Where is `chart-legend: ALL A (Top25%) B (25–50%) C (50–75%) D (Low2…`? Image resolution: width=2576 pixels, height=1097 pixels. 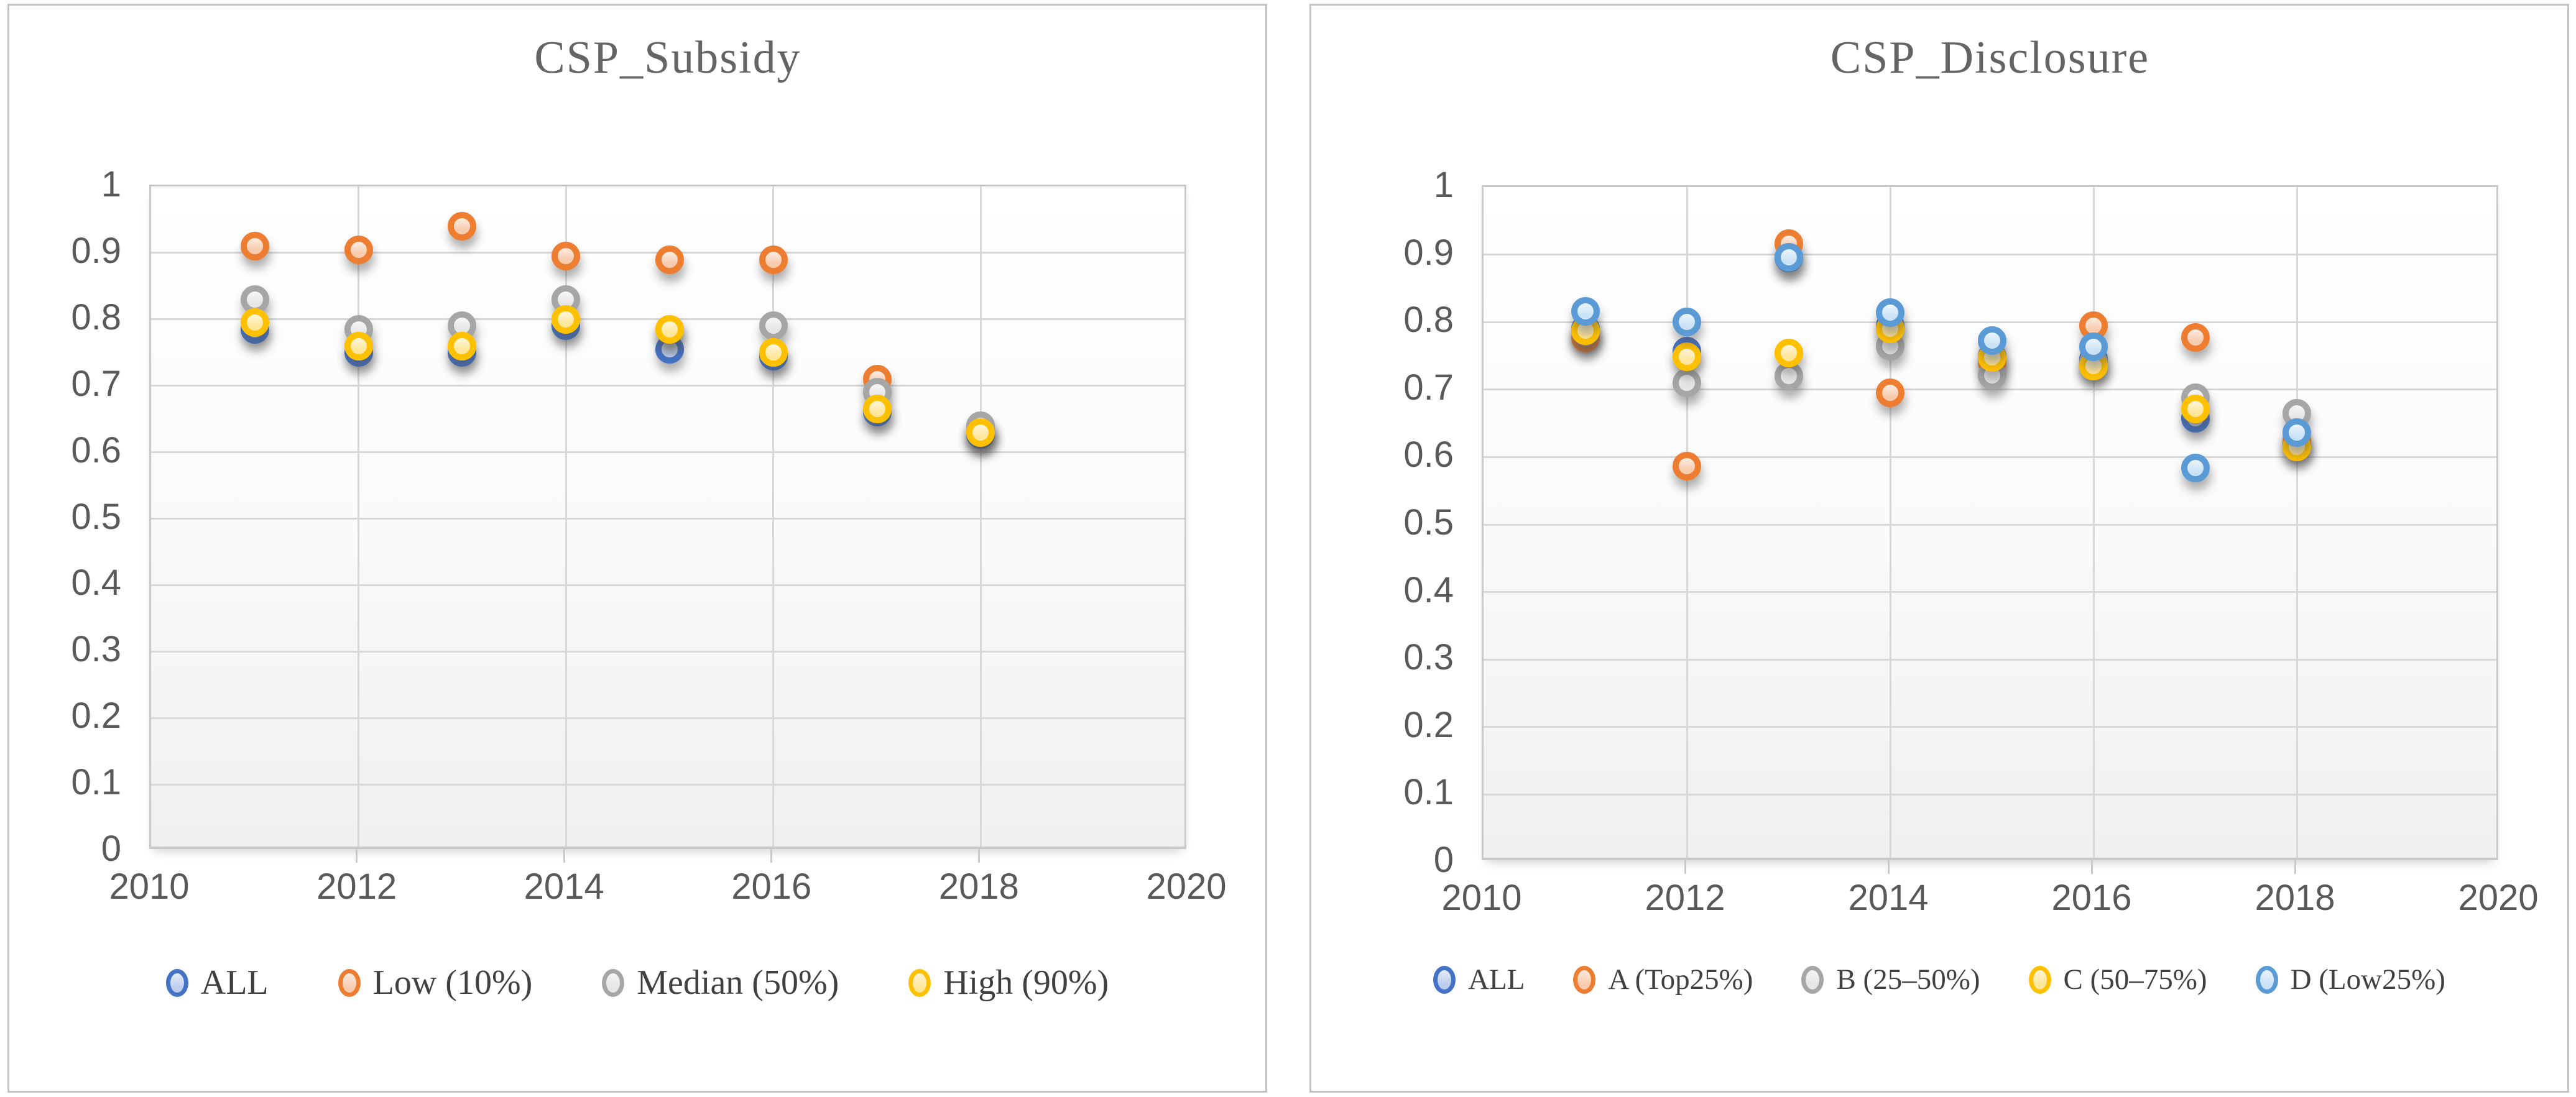 chart-legend: ALL A (Top25%) B (25–50%) C (50–75%) D (Low2… is located at coordinates (1939, 979).